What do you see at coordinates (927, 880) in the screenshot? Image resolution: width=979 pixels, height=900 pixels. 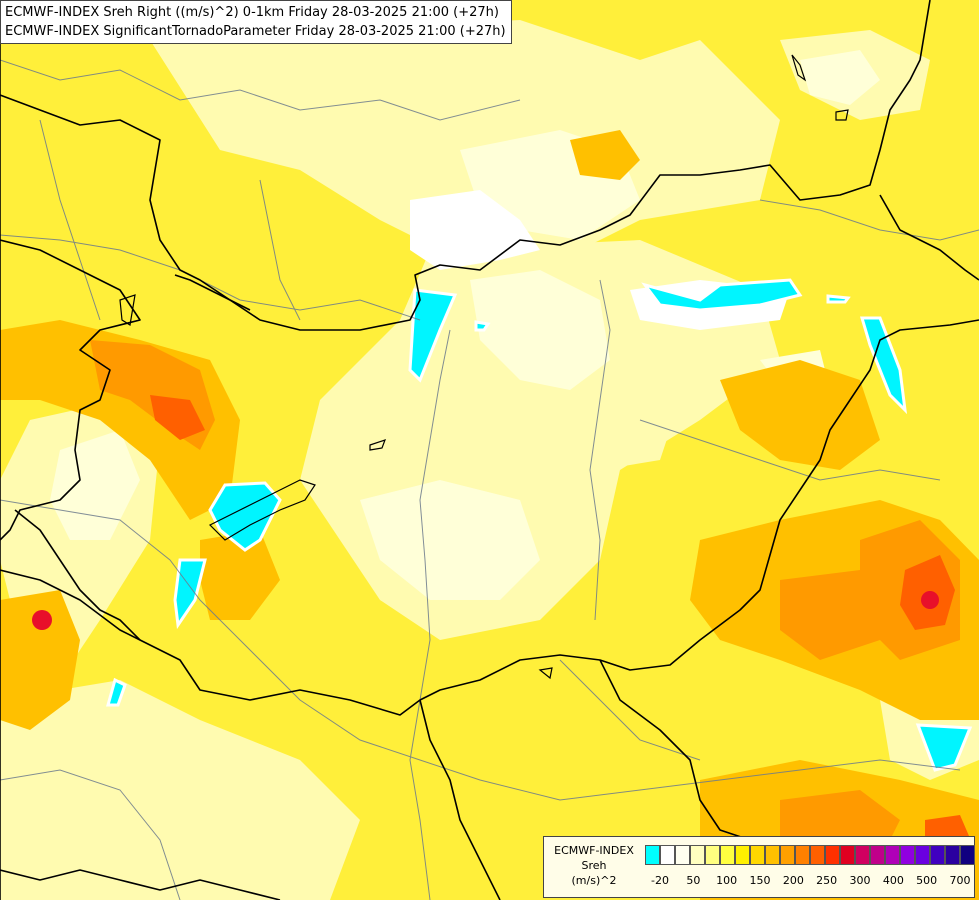 I see `legend-tick-label: 500` at bounding box center [927, 880].